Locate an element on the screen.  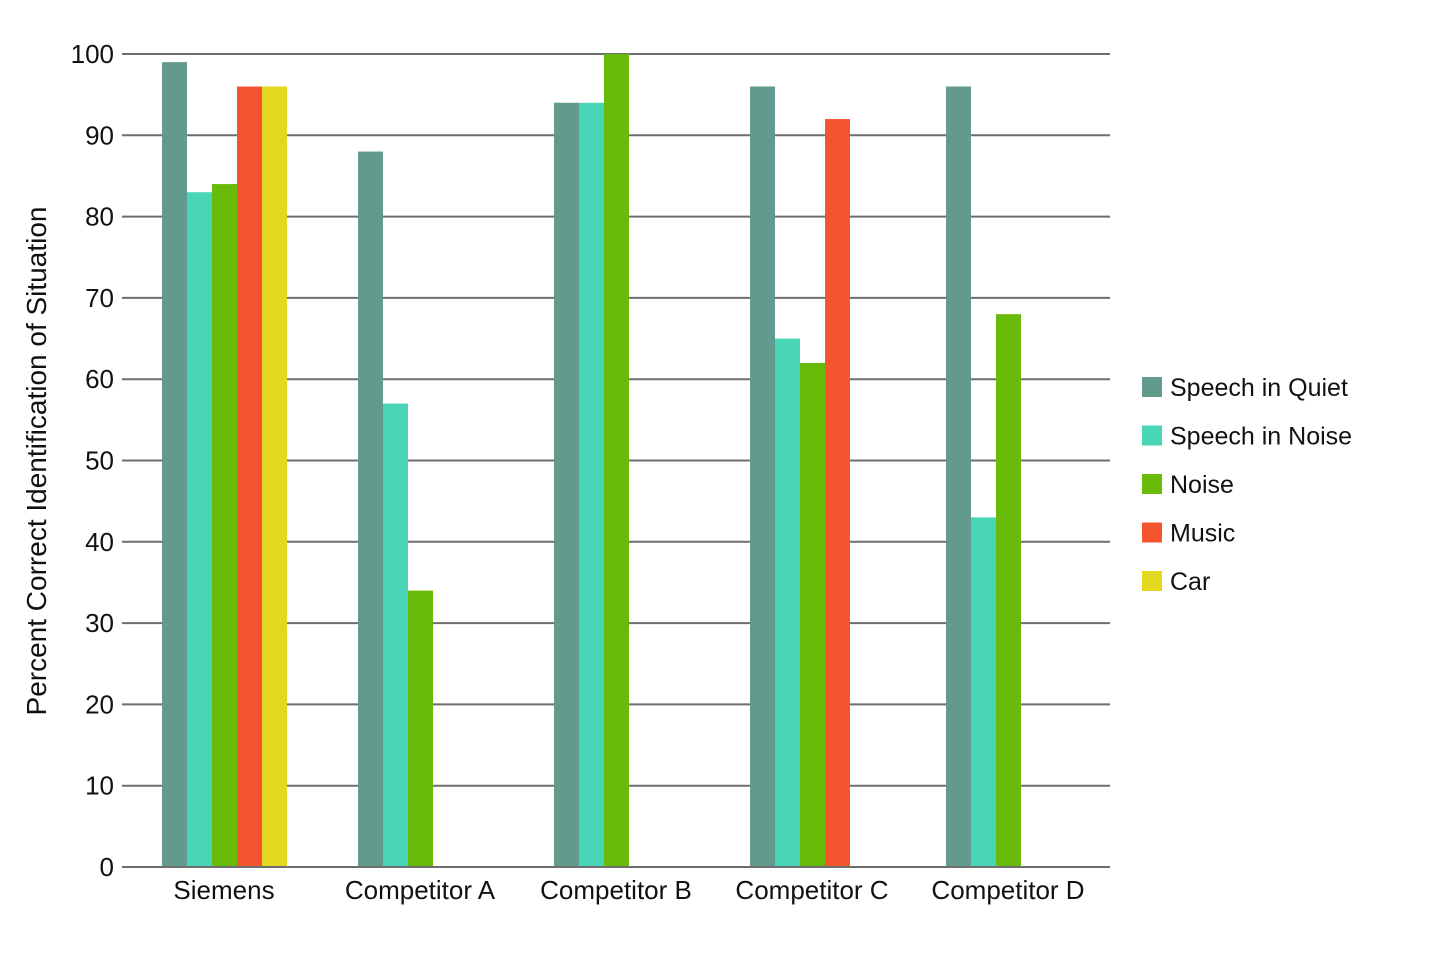
y-tick-label: 70 is located at coordinates (99, 298).